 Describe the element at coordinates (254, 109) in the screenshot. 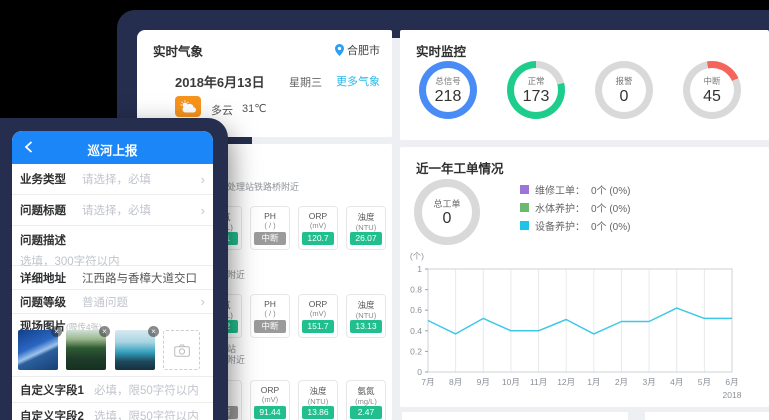

I see `weather-temperature: 31℃` at that location.